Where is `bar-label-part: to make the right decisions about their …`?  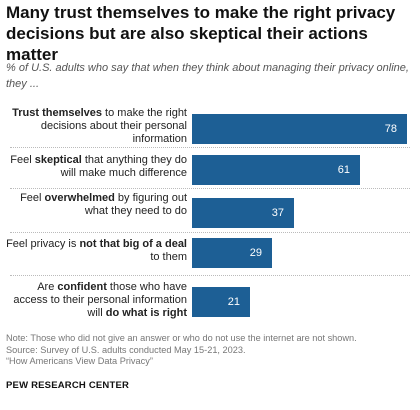 bar-label-part: to make the right decisions about their … is located at coordinates (113, 126).